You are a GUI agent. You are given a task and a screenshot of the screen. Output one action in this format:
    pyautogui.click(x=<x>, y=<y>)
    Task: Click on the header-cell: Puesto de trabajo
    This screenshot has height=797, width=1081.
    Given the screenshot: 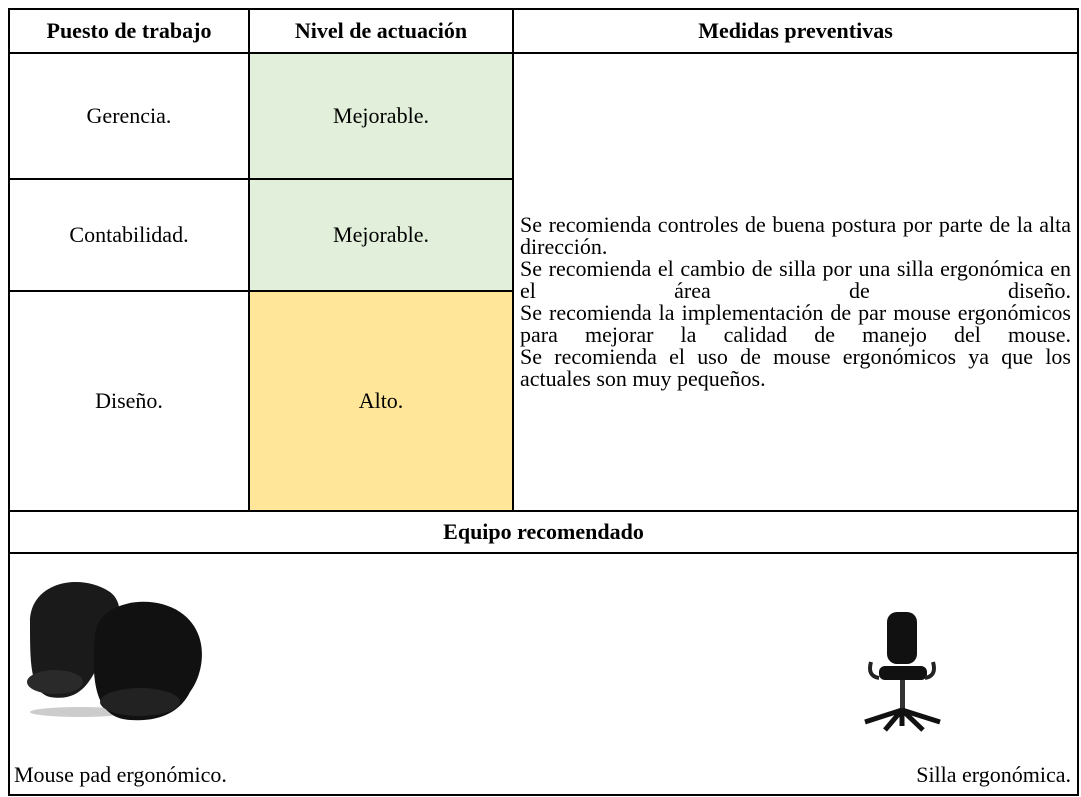 What is the action you would take?
    pyautogui.click(x=129, y=31)
    